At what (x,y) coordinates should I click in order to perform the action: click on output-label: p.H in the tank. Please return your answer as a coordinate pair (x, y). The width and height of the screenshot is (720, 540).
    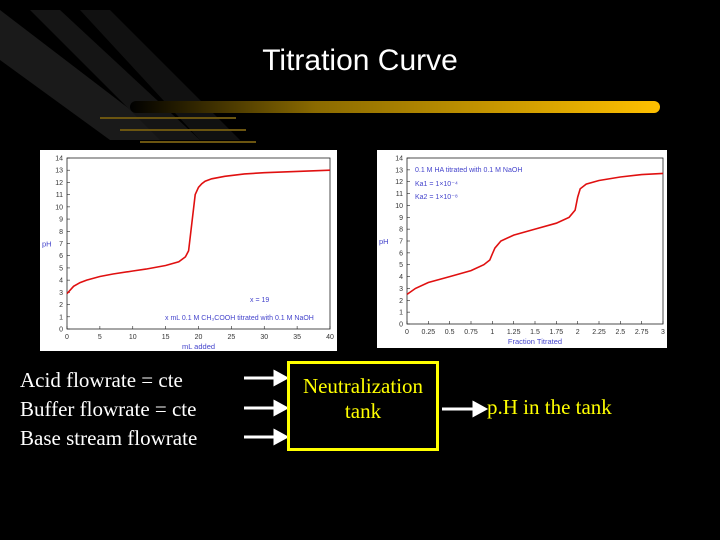
    Looking at the image, I should click on (549, 407).